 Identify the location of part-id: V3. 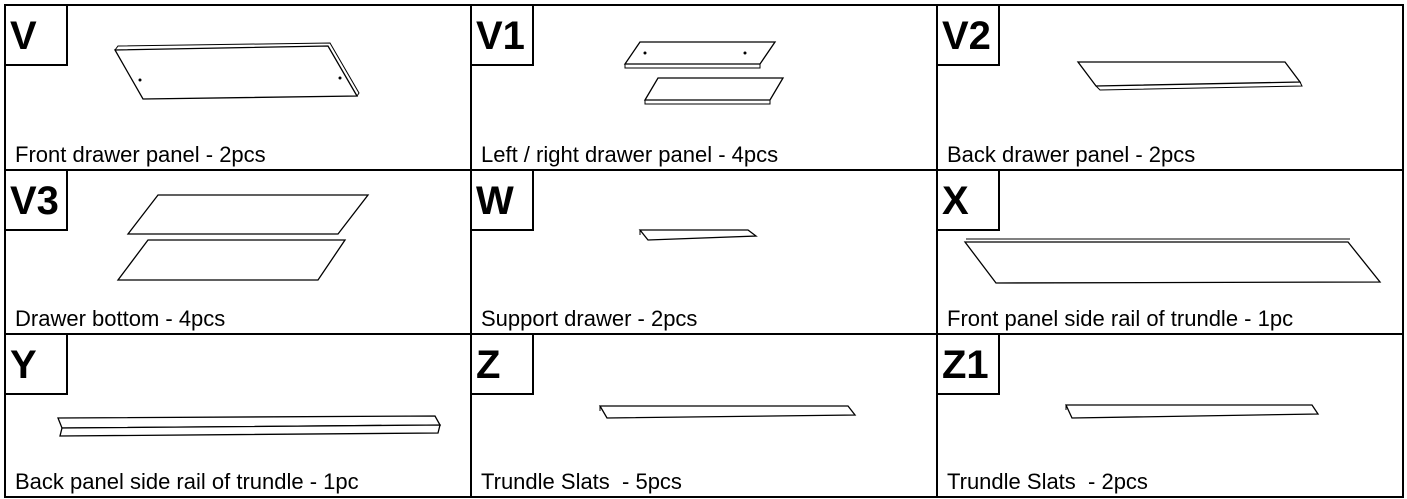
(34, 201).